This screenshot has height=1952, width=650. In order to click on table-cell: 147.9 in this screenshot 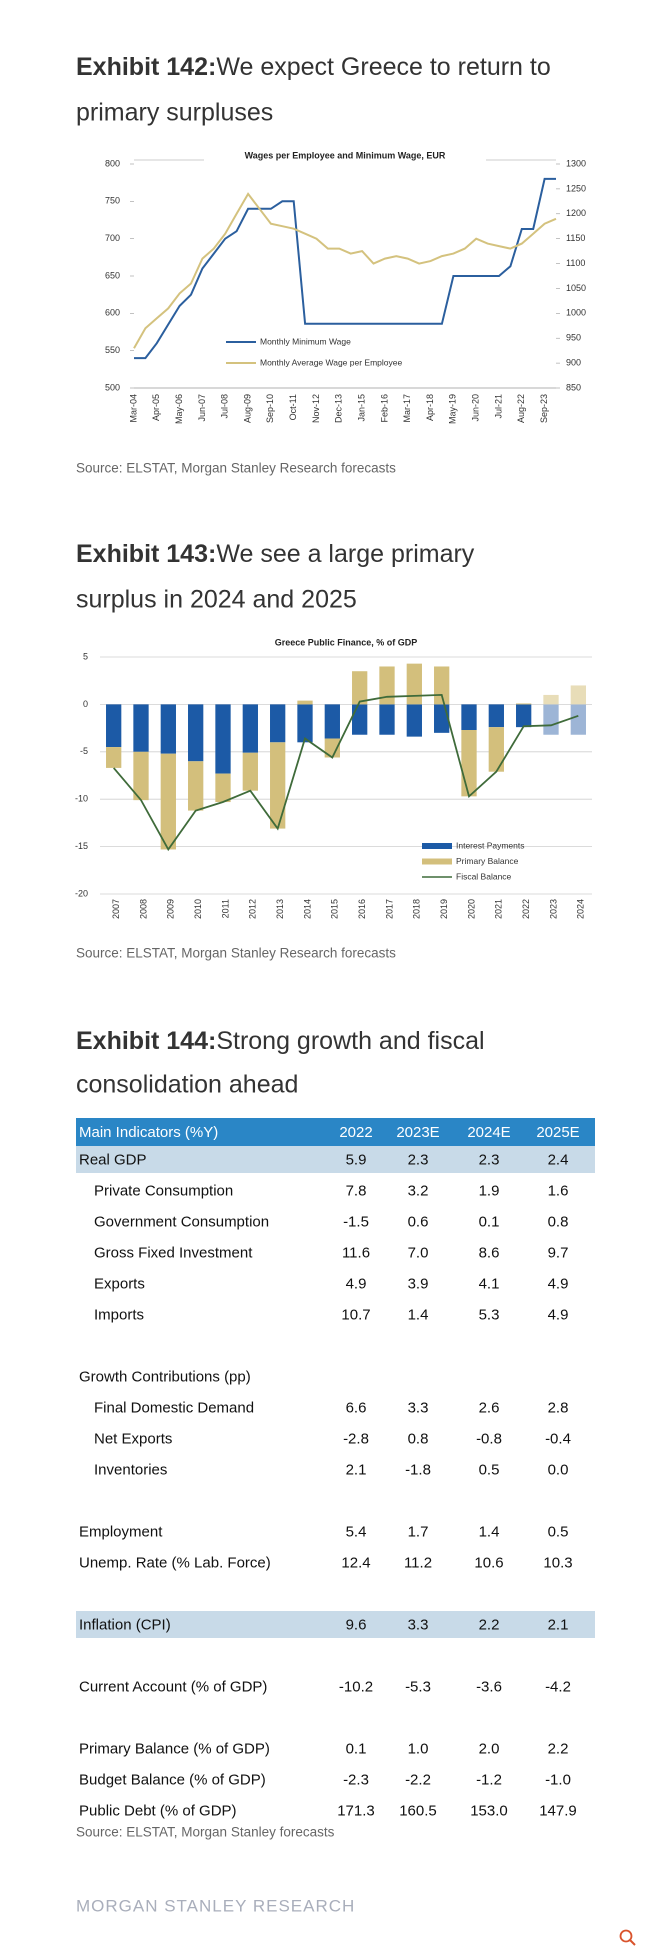, I will do `click(558, 1810)`.